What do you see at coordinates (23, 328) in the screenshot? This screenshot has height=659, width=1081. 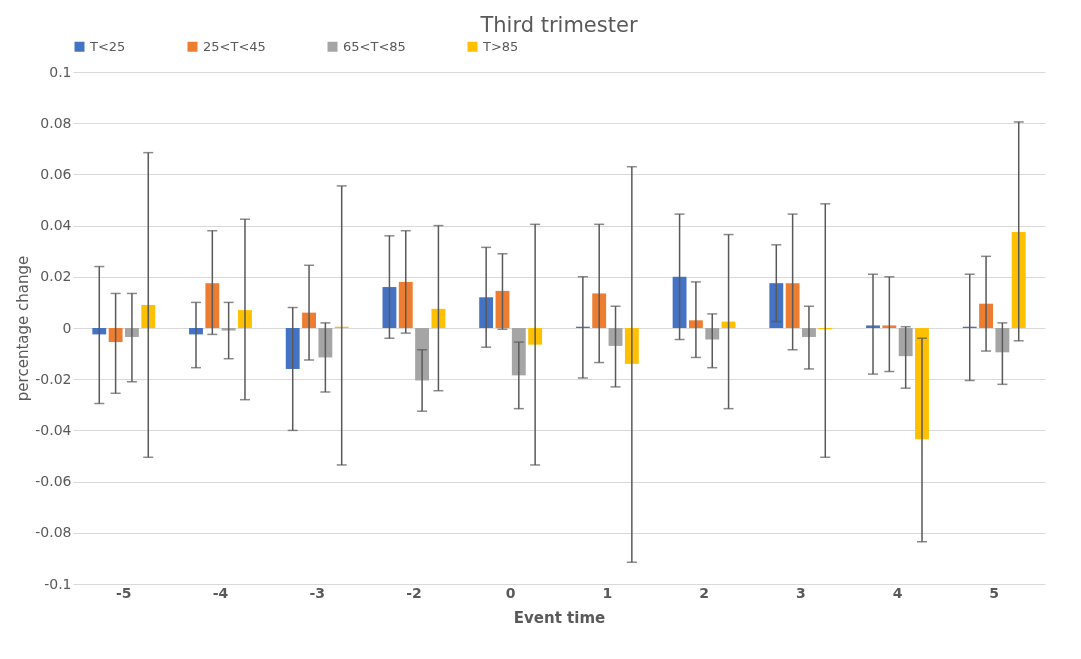 I see `y-axis-title: percentage change` at bounding box center [23, 328].